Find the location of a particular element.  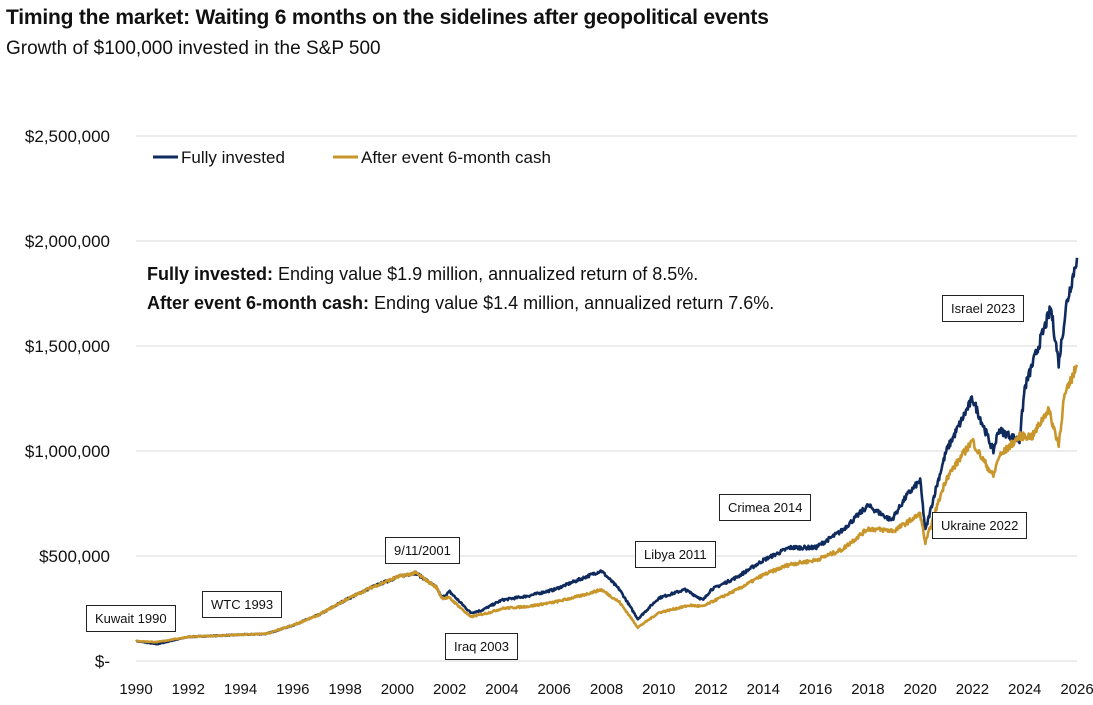

note-bold: After event 6-month cash: is located at coordinates (258, 303).